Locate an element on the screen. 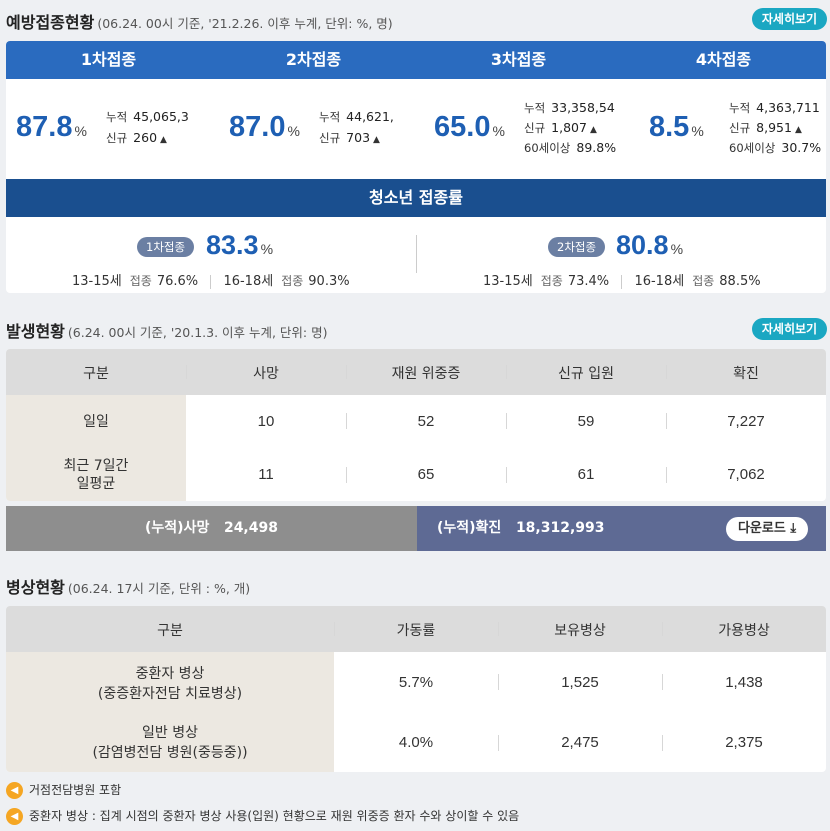 This screenshot has width=830, height=831. beds-note: (06.24. 17시 기준, 단위 : %, 개) is located at coordinates (159, 588).